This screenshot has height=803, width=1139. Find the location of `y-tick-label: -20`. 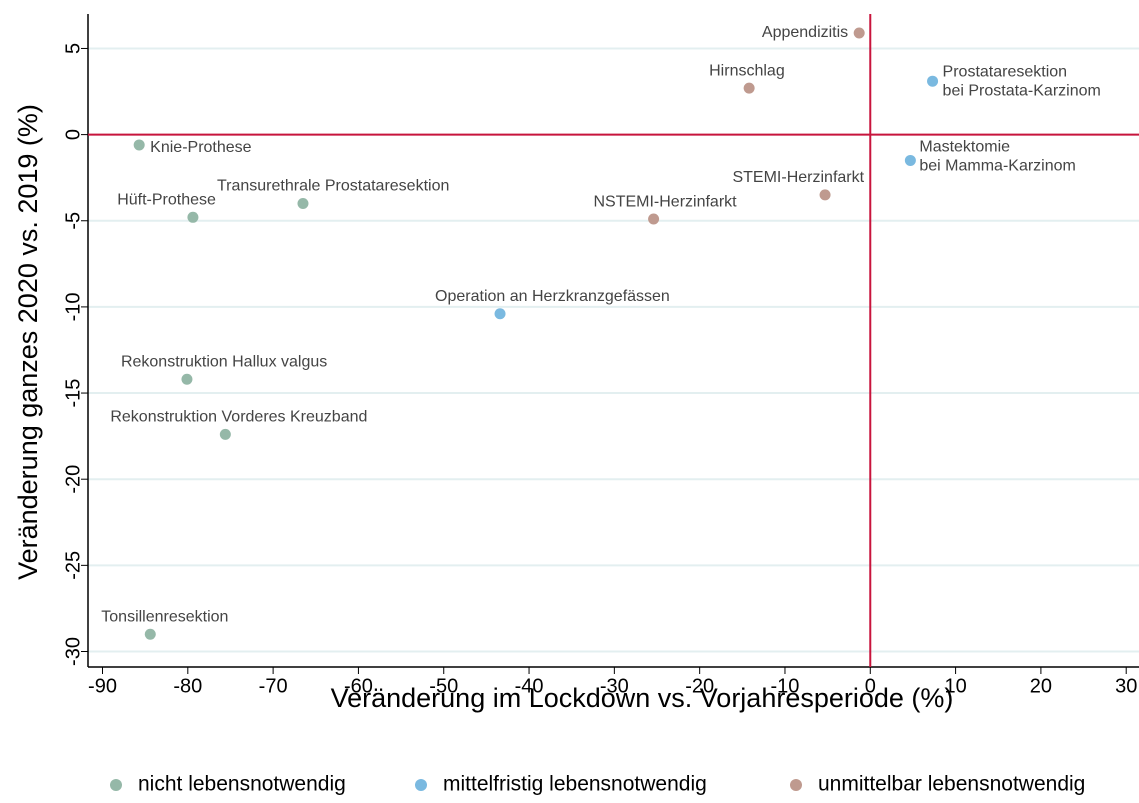

y-tick-label: -20 is located at coordinates (73, 479).